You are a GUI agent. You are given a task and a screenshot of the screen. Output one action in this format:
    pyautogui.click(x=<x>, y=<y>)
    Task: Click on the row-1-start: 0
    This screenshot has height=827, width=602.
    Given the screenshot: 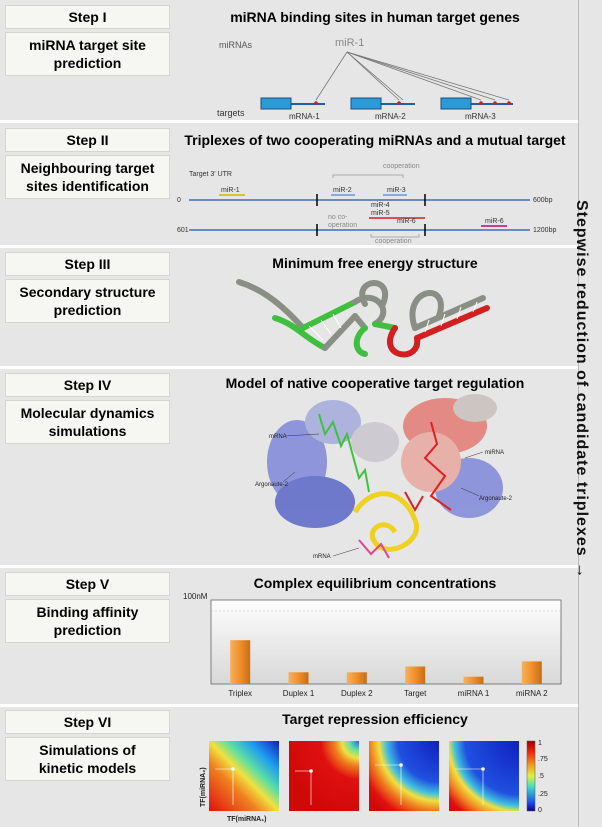 What is the action you would take?
    pyautogui.click(x=179, y=200)
    